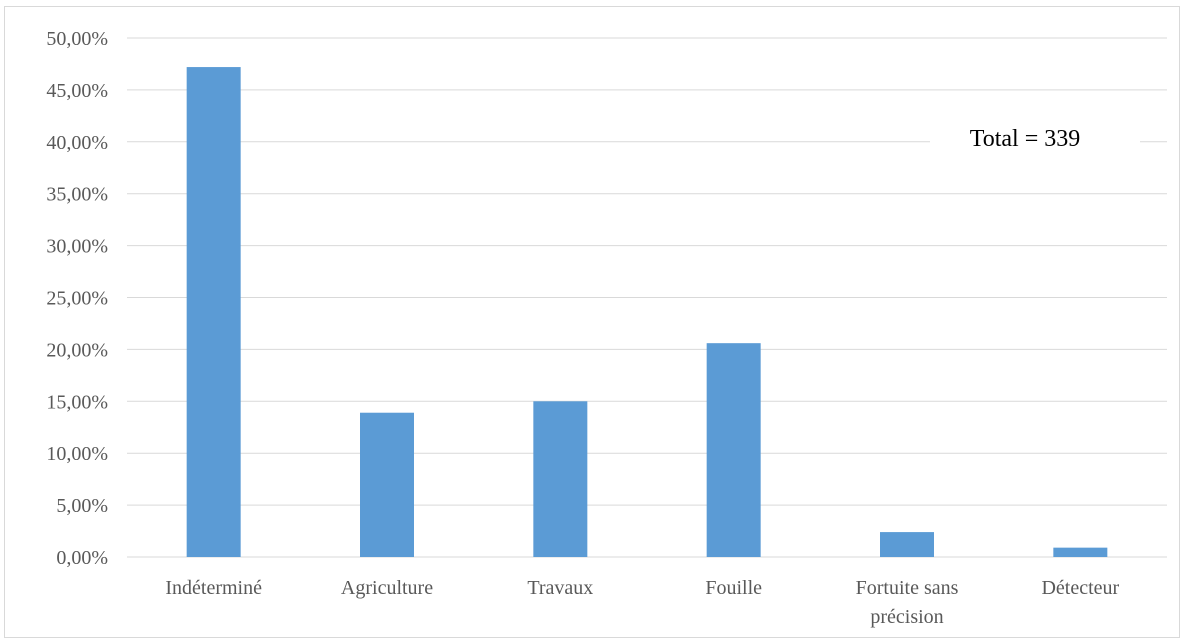 The width and height of the screenshot is (1186, 643). What do you see at coordinates (77, 195) in the screenshot?
I see `y-tick-label: 35,00%` at bounding box center [77, 195].